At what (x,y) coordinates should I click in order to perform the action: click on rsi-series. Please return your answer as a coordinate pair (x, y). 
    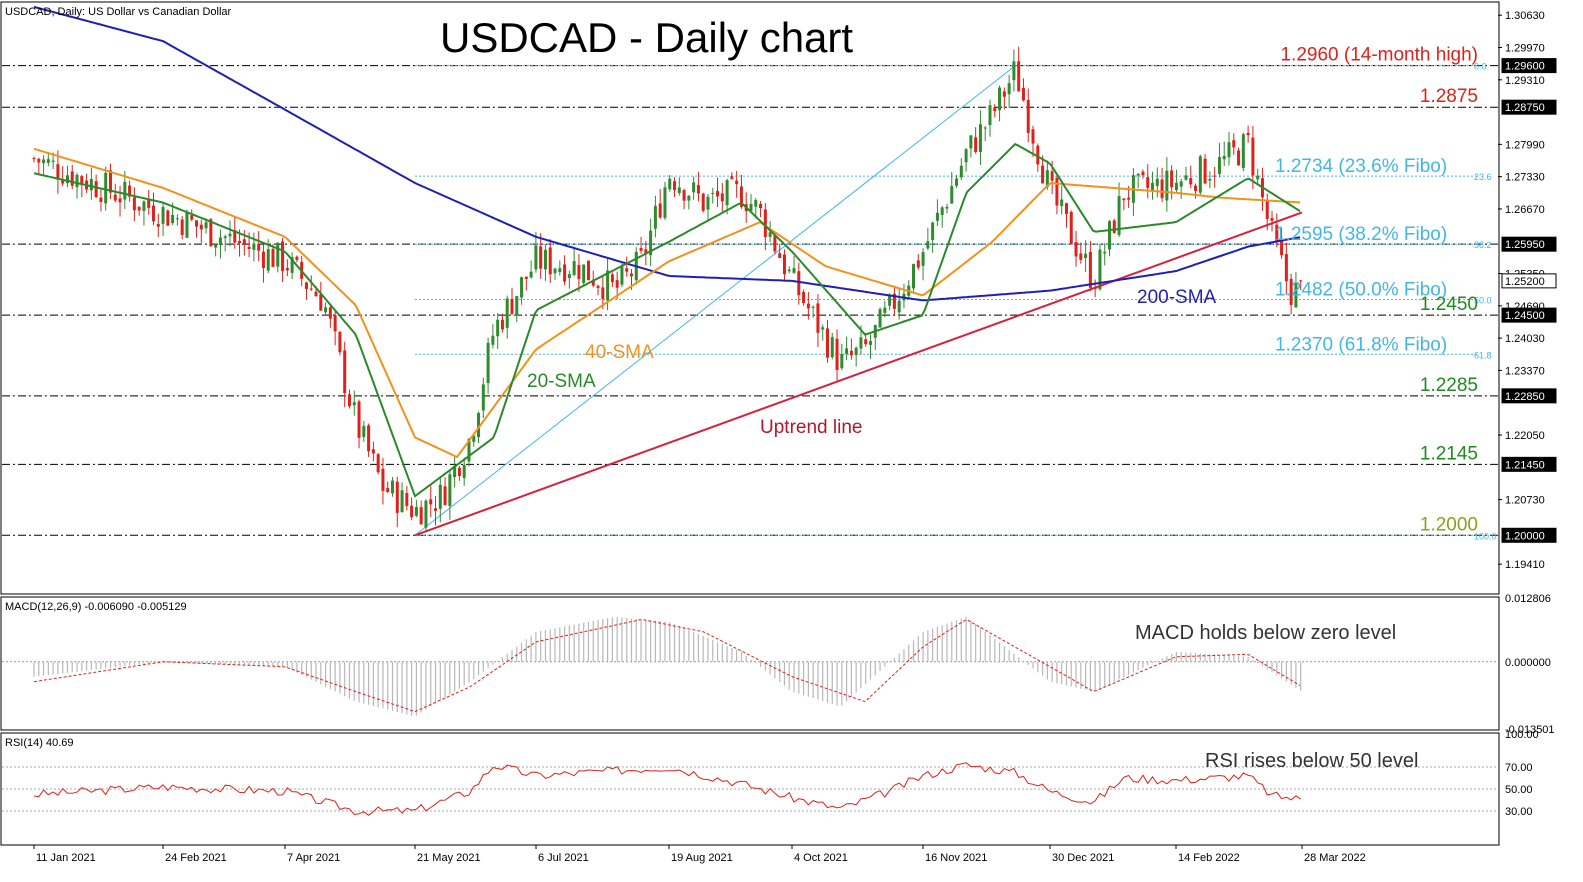
    Looking at the image, I should click on (750, 789).